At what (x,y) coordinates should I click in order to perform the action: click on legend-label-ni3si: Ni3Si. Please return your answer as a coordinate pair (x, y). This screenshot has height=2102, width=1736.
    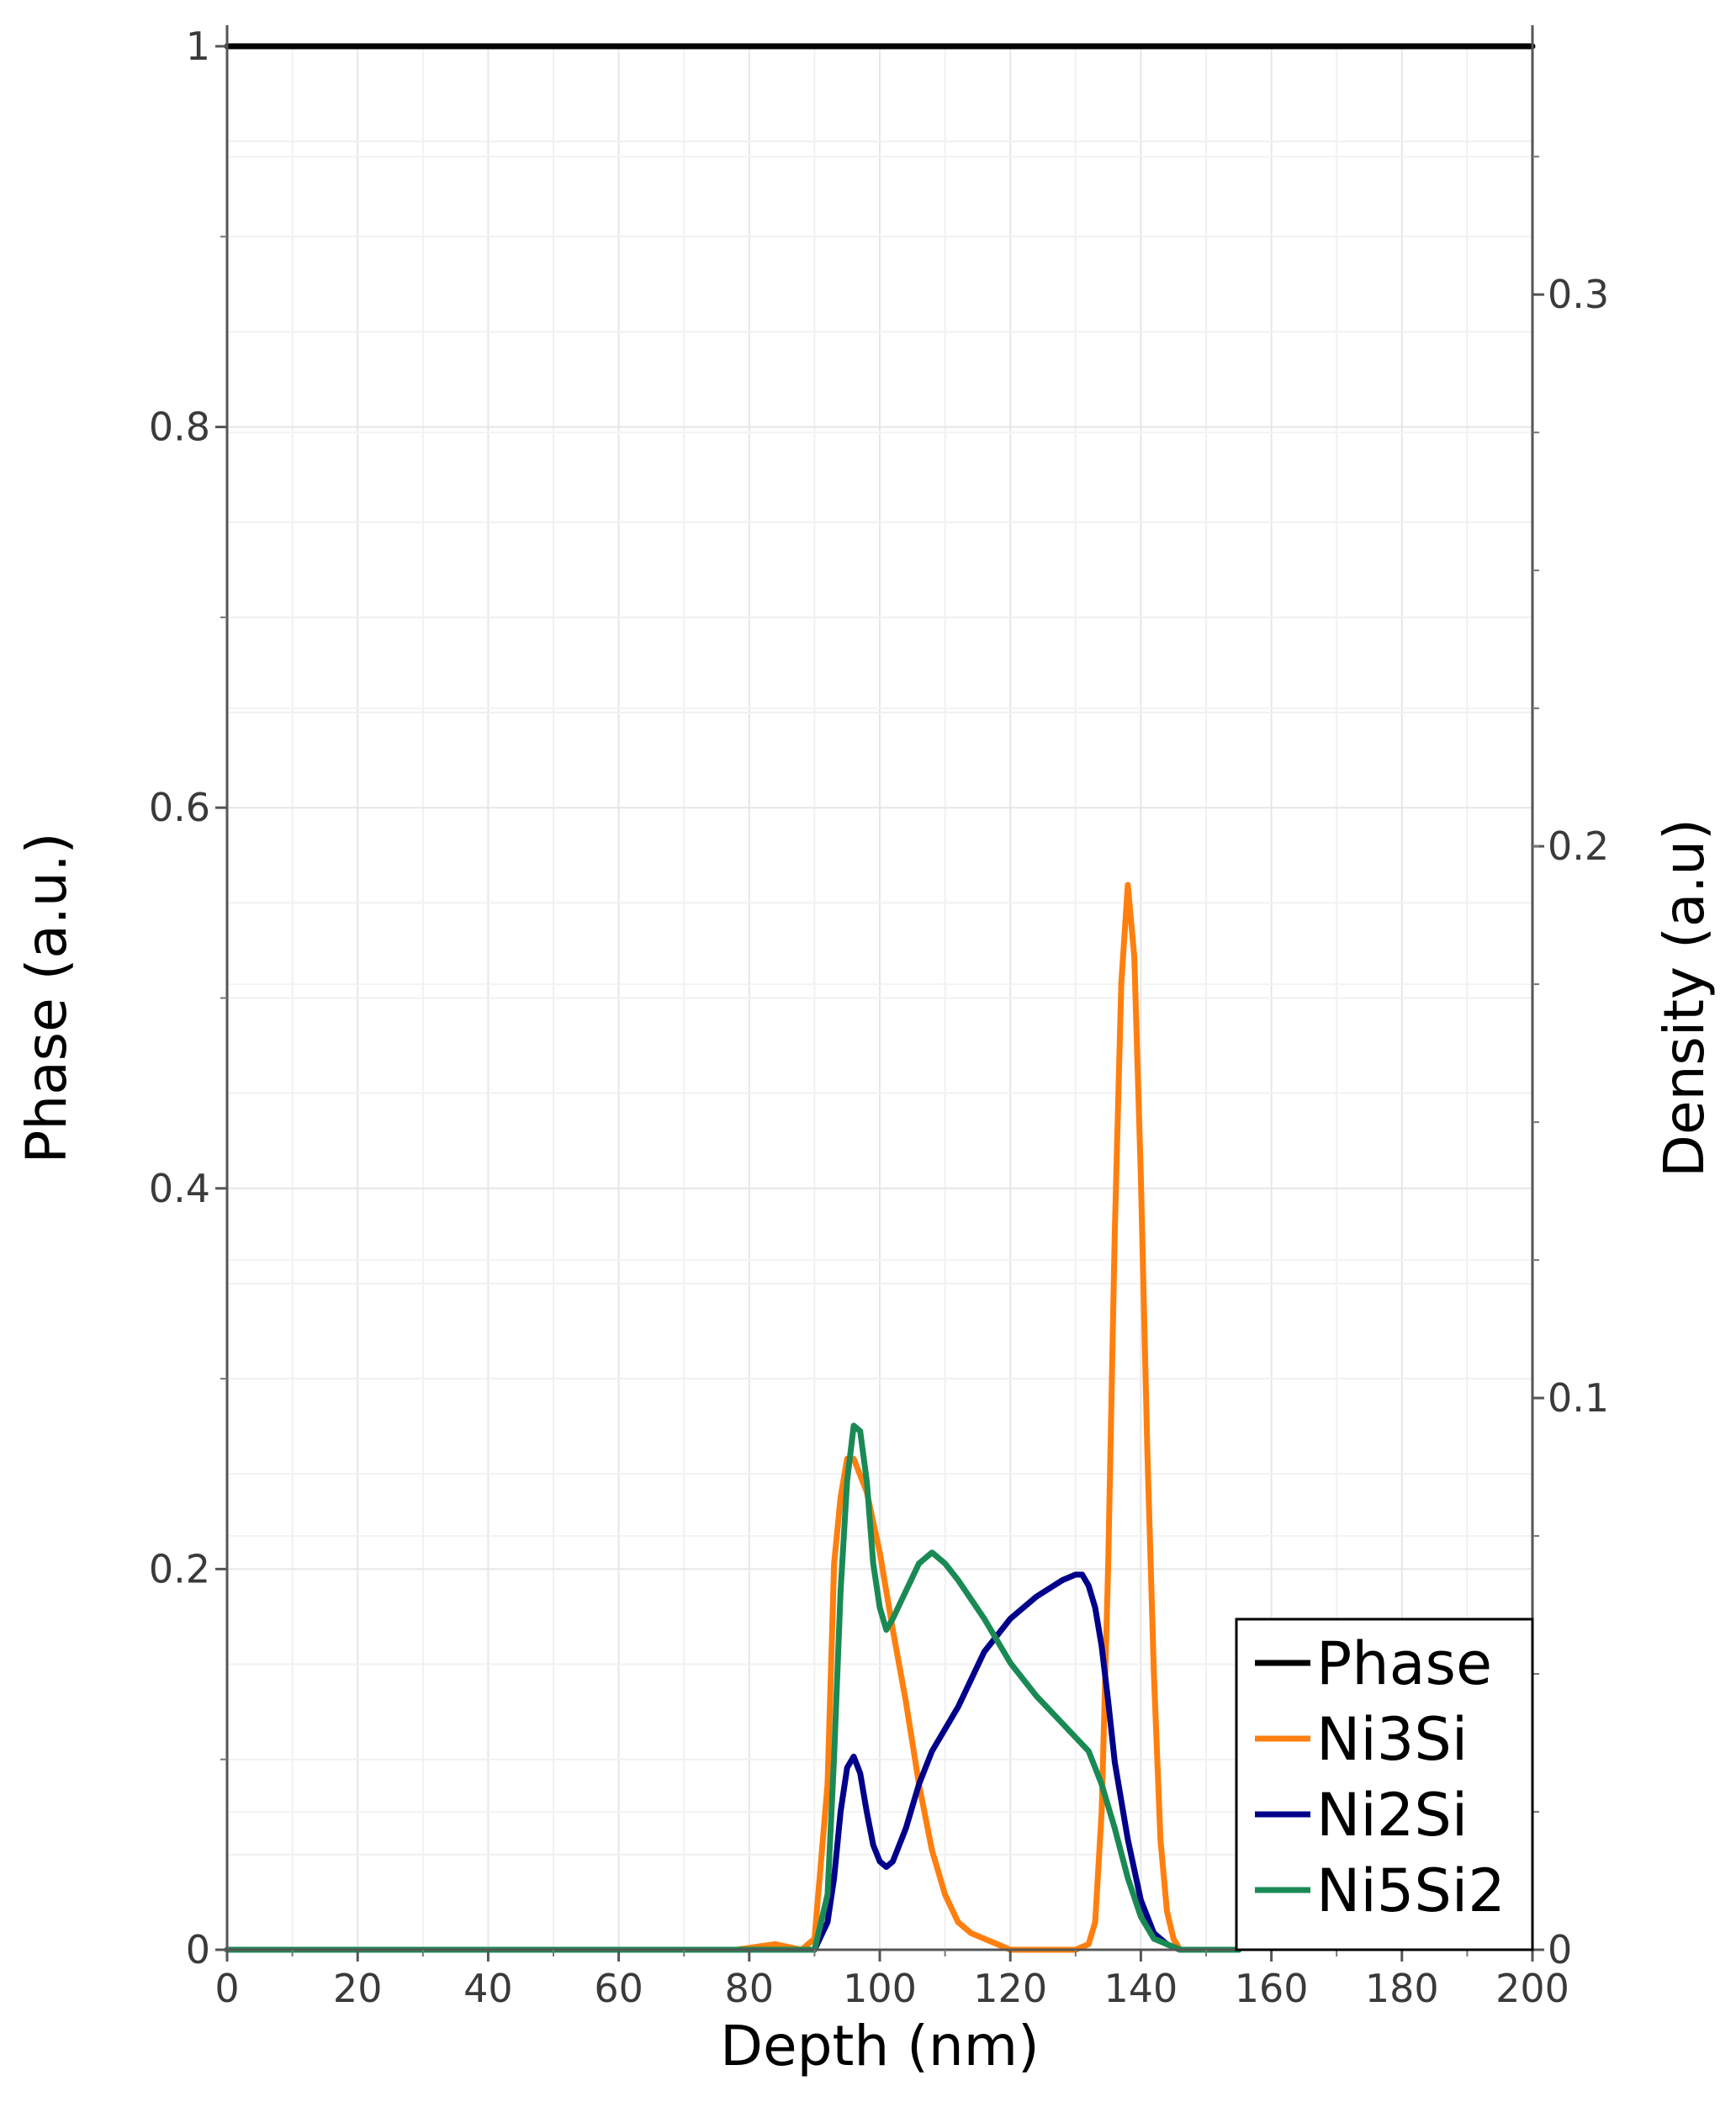
    Looking at the image, I should click on (1392, 1739).